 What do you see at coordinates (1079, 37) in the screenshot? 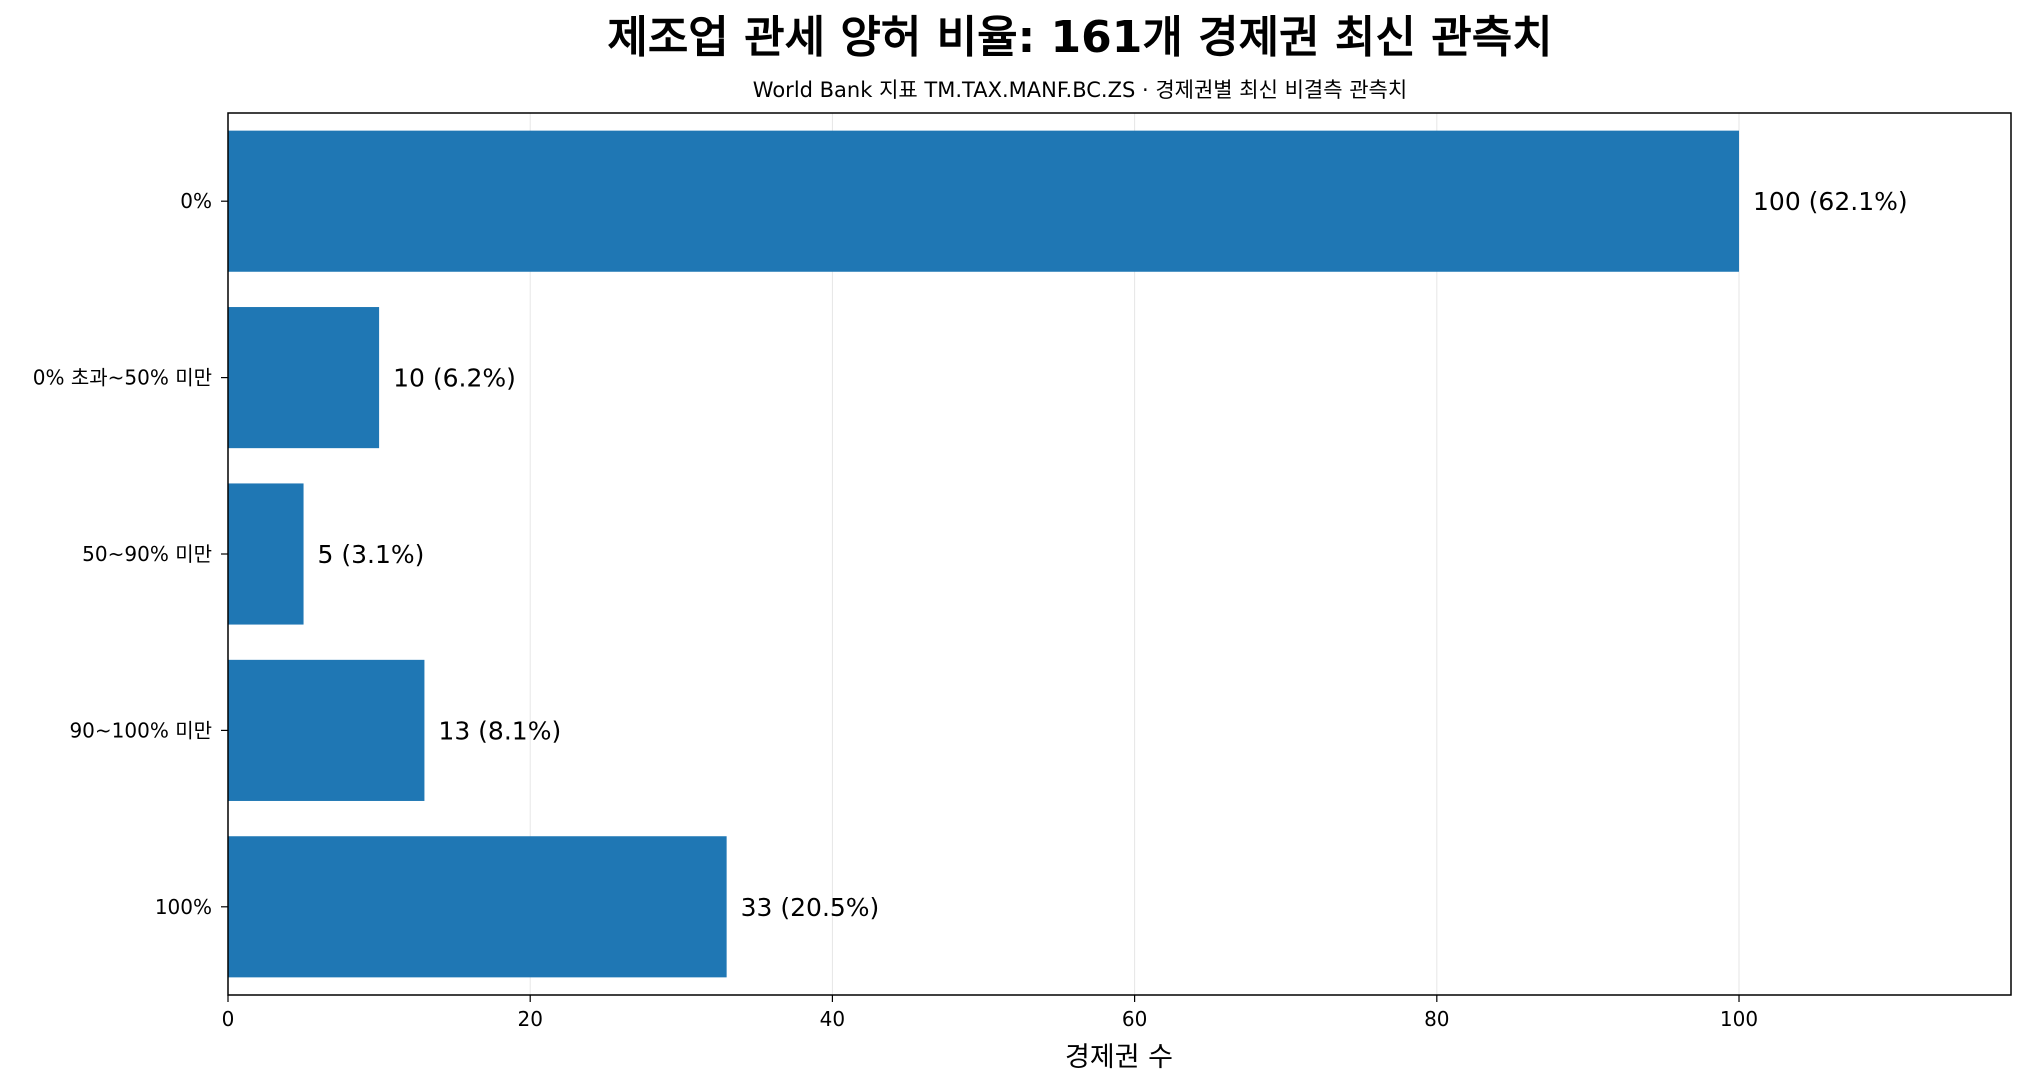
I see `chart-title: 제조업 관세 양허 비율: 161개 경제권 최신 관측치` at bounding box center [1079, 37].